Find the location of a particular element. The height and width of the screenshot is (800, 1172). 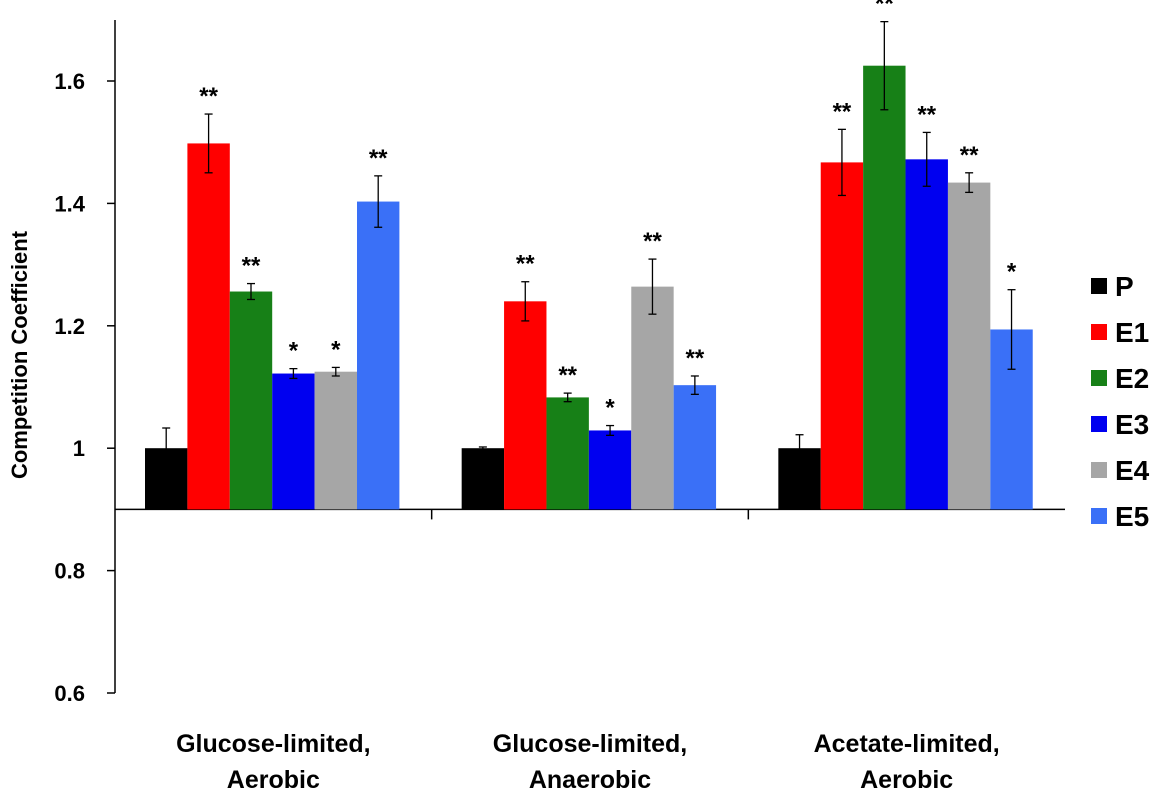

bar-p is located at coordinates (483, 479).